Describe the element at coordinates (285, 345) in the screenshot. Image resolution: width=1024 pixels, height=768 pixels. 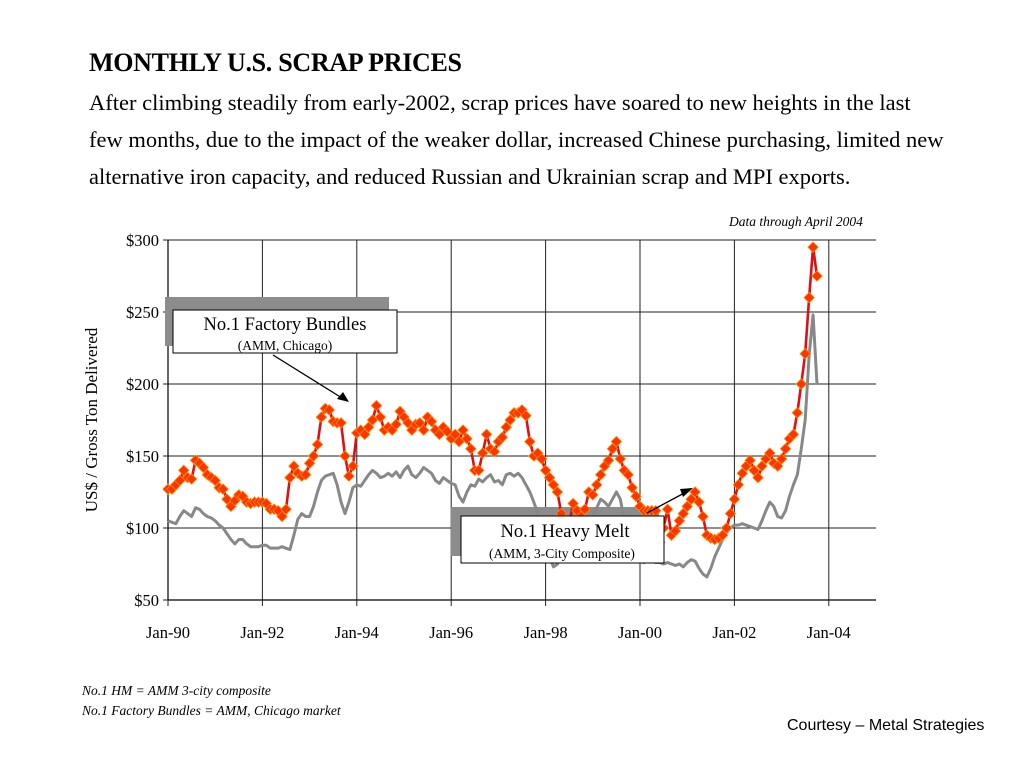
I see `bundles-sublabel: (AMM, Chicago)` at that location.